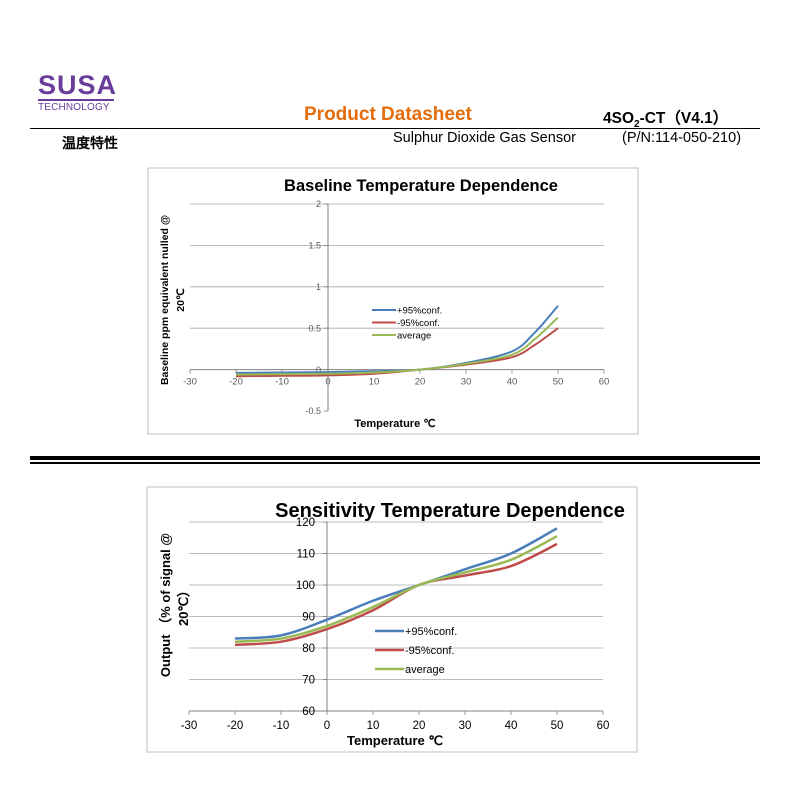 Image resolution: width=800 pixels, height=800 pixels. Describe the element at coordinates (395, 463) in the screenshot. I see `section-divider-thin` at that location.